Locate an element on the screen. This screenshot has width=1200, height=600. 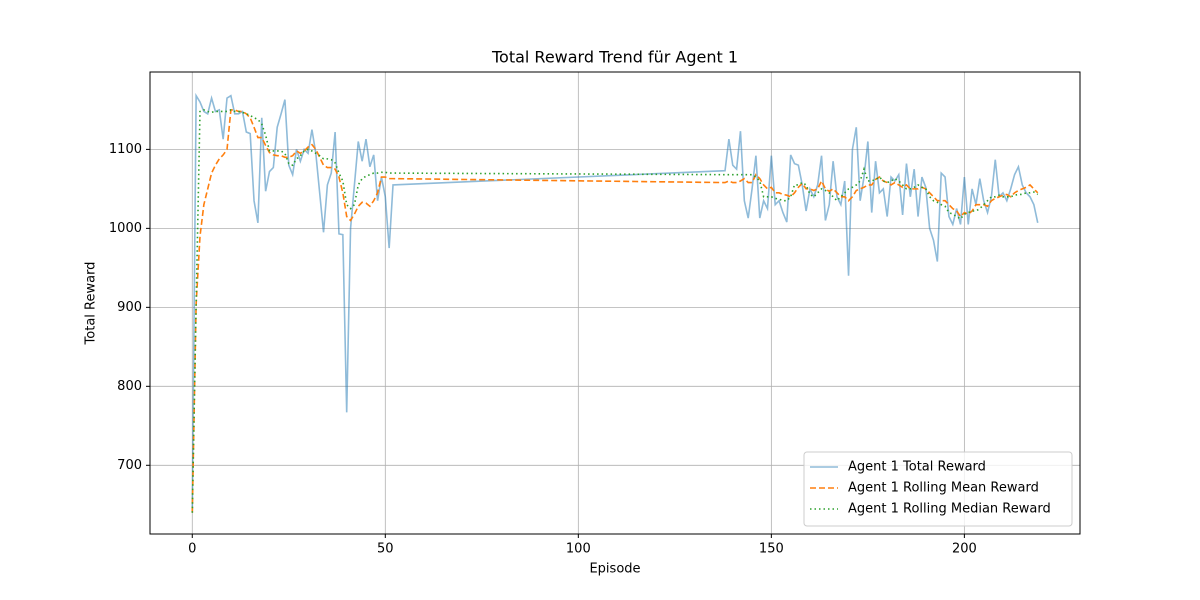
y-tick-label: 1000 is located at coordinates (125, 228).